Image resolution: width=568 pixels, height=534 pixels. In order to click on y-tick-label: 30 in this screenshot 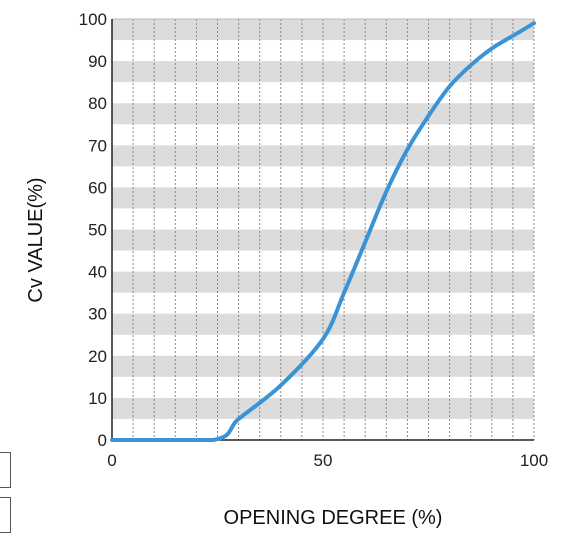, I will do `click(97, 314)`.